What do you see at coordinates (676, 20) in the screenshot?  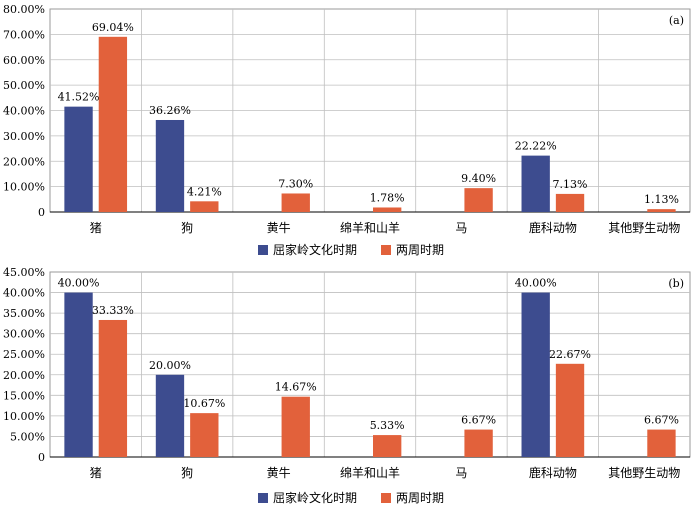 I see `panel-label: (a)` at bounding box center [676, 20].